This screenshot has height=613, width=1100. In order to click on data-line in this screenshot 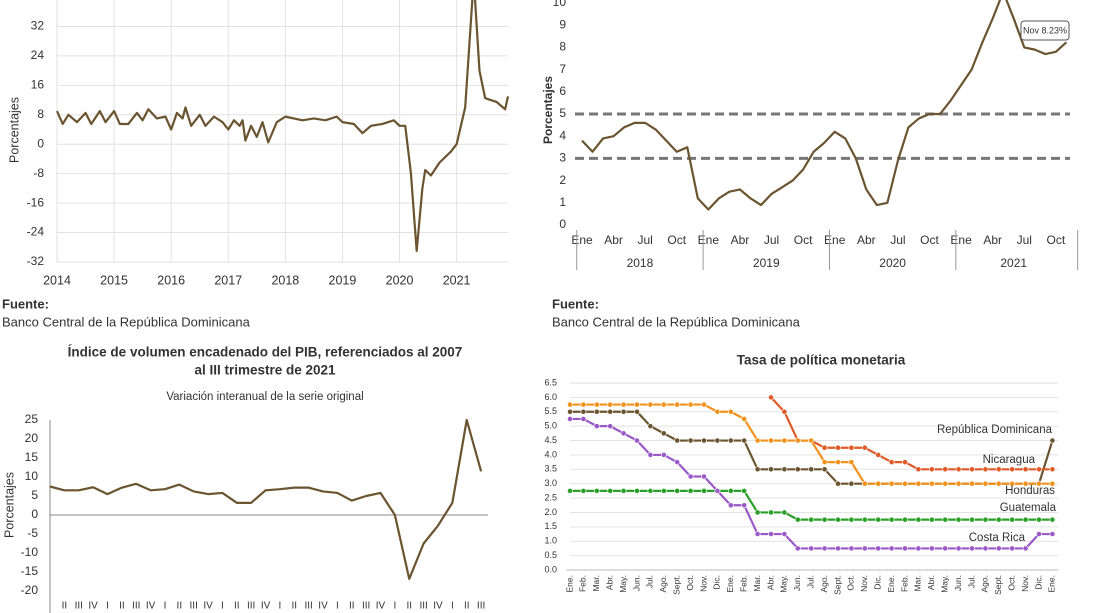, I will do `click(911, 433)`.